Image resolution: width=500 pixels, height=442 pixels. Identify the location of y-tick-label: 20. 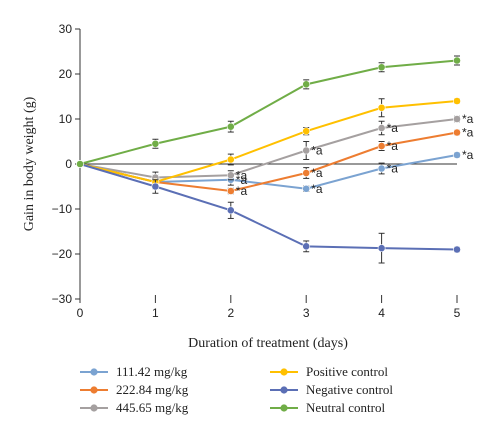
(66, 74).